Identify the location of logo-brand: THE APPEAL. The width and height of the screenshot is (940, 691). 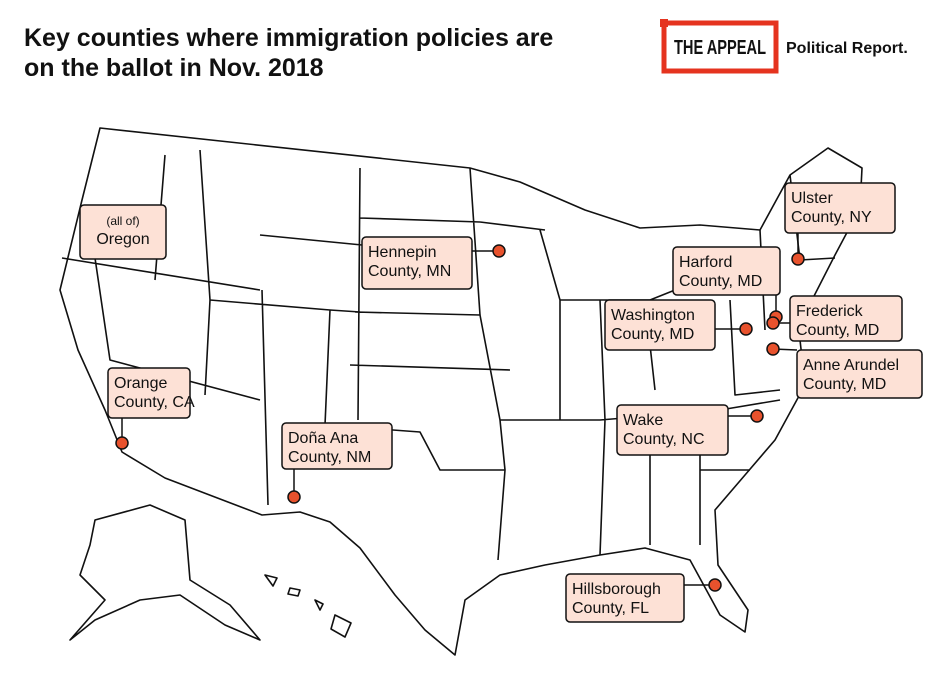
(720, 48).